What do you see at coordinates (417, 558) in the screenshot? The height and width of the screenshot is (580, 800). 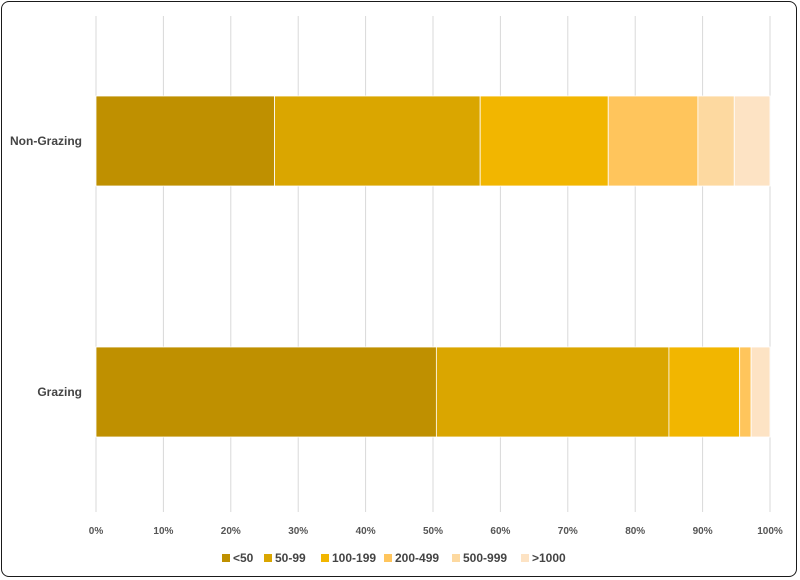 I see `legend-label: 200-499` at bounding box center [417, 558].